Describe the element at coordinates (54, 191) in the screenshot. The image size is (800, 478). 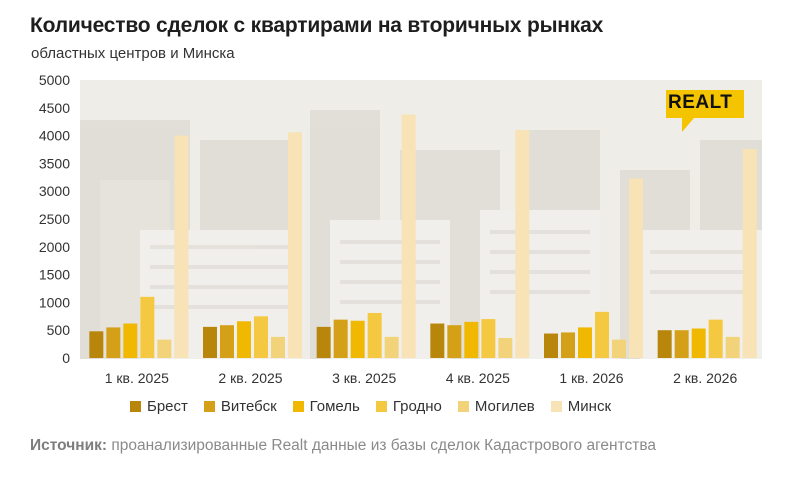
I see `y-tick-label: 3000` at that location.